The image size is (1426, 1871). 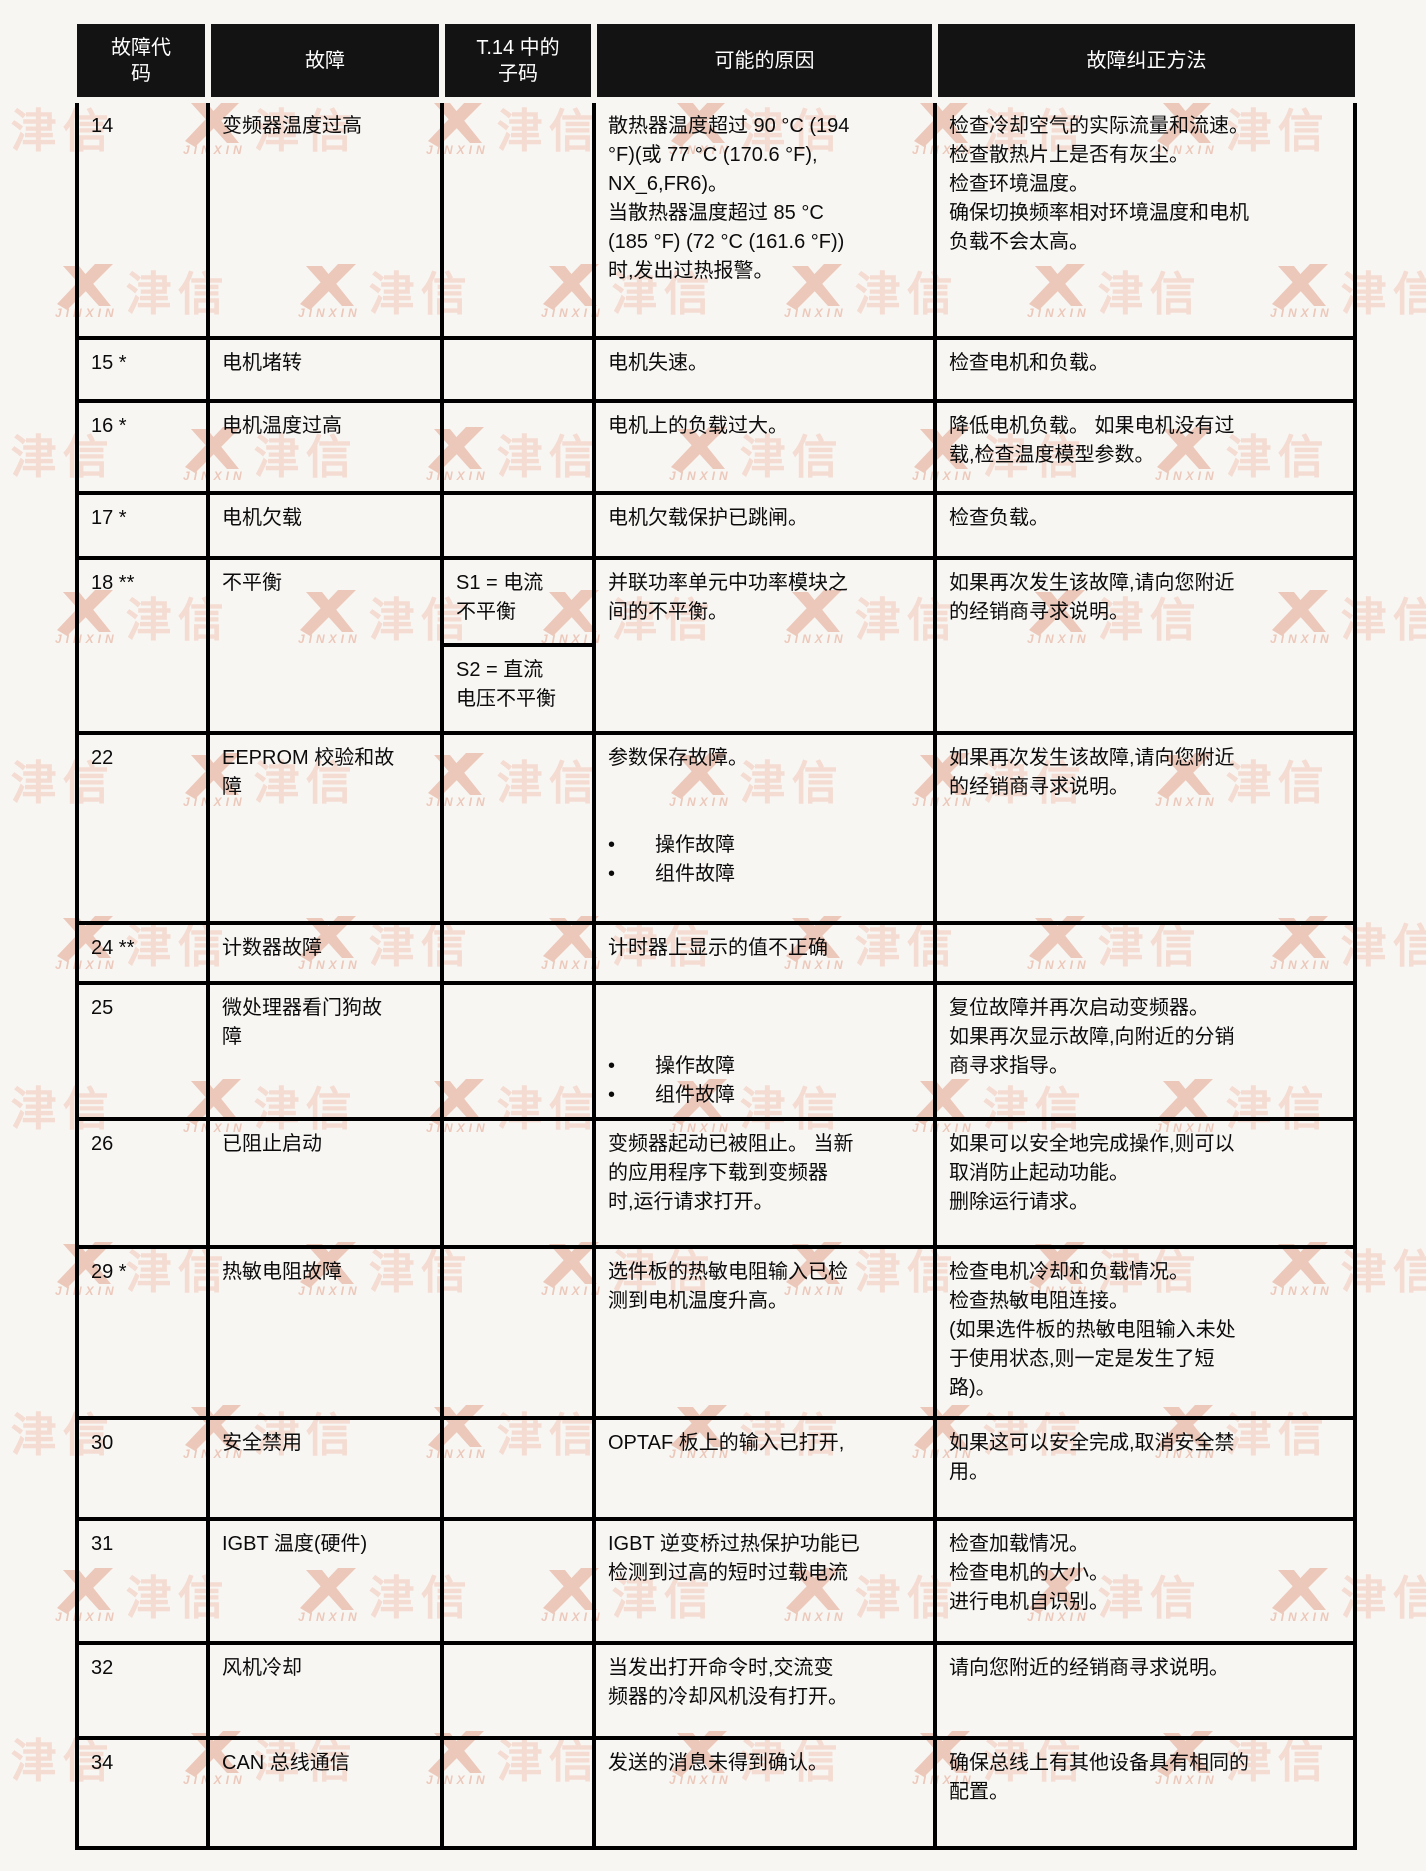 What do you see at coordinates (764, 1051) in the screenshot?
I see `cause-cell: • 操作故障 • 组件故障` at bounding box center [764, 1051].